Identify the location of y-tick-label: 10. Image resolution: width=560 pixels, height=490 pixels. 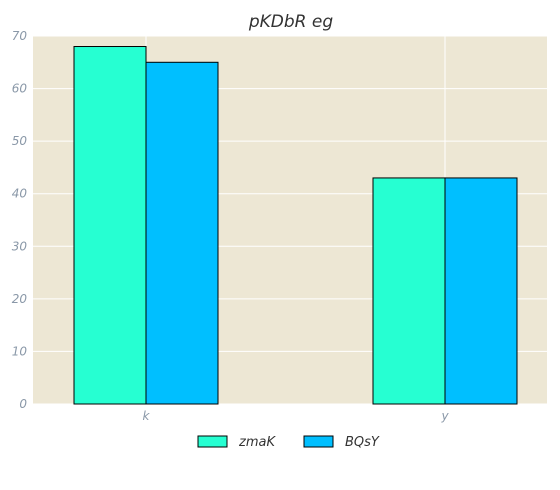
(20, 351).